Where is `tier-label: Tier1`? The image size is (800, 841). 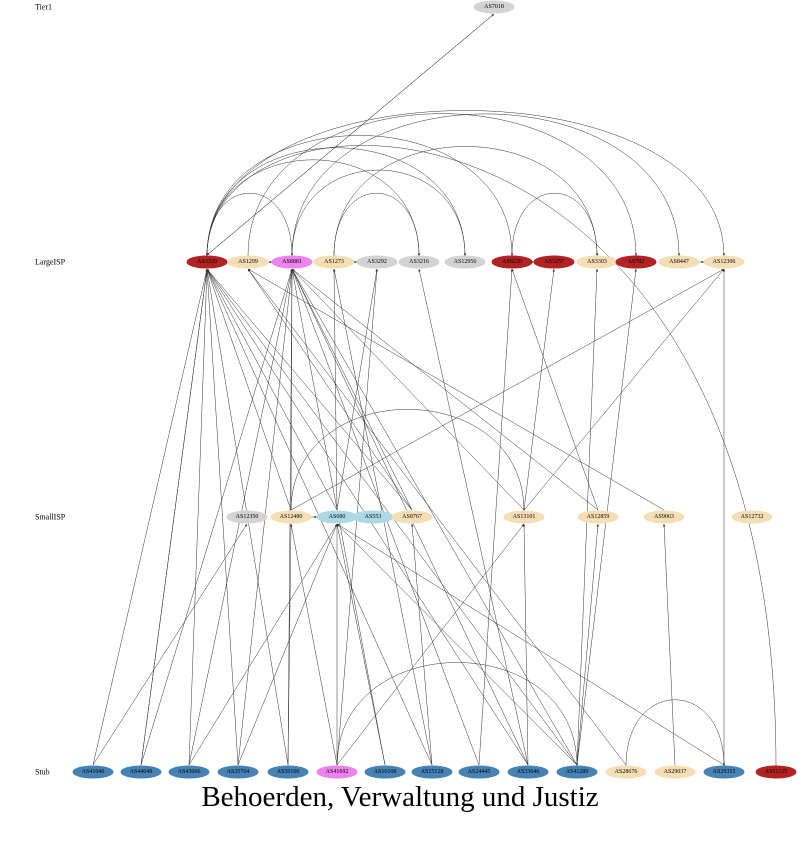
tier-label: Tier1 is located at coordinates (43, 7).